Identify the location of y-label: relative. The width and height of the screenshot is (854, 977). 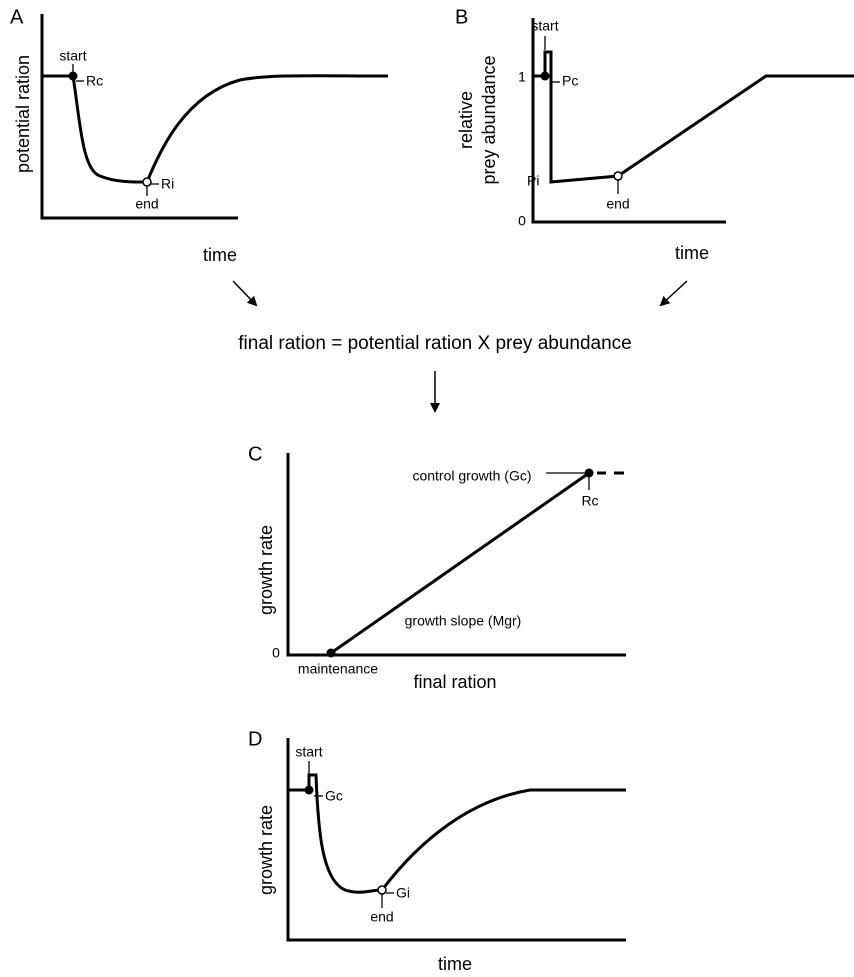
(466, 120).